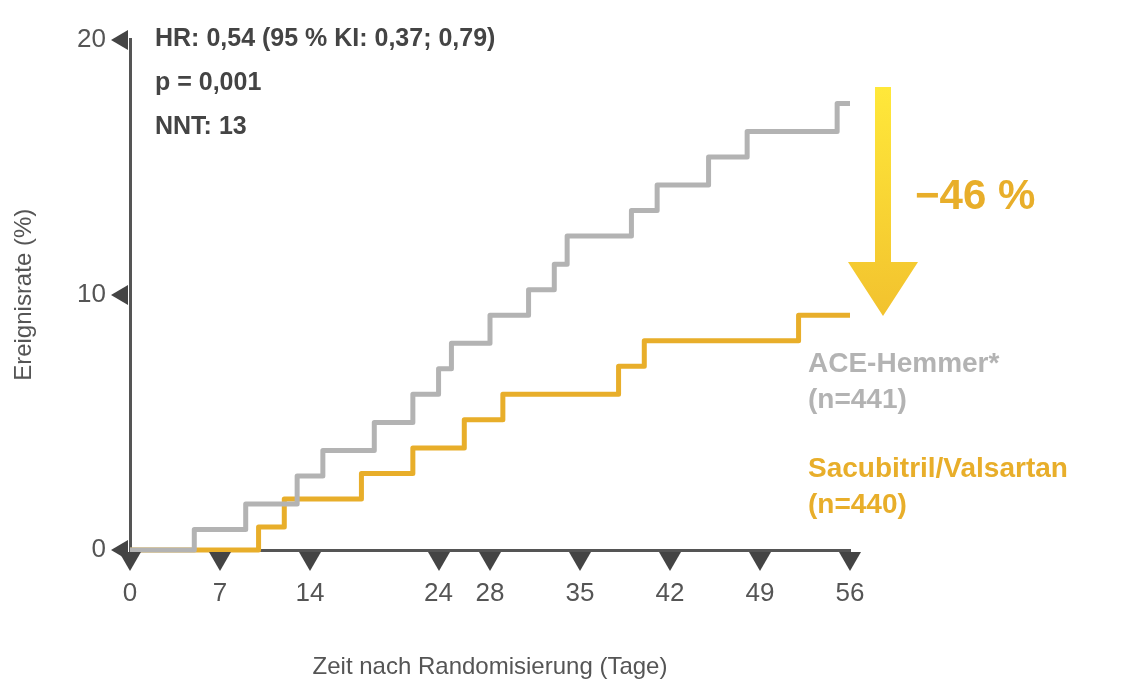  What do you see at coordinates (208, 81) in the screenshot?
I see `annotation: p = 0,001` at bounding box center [208, 81].